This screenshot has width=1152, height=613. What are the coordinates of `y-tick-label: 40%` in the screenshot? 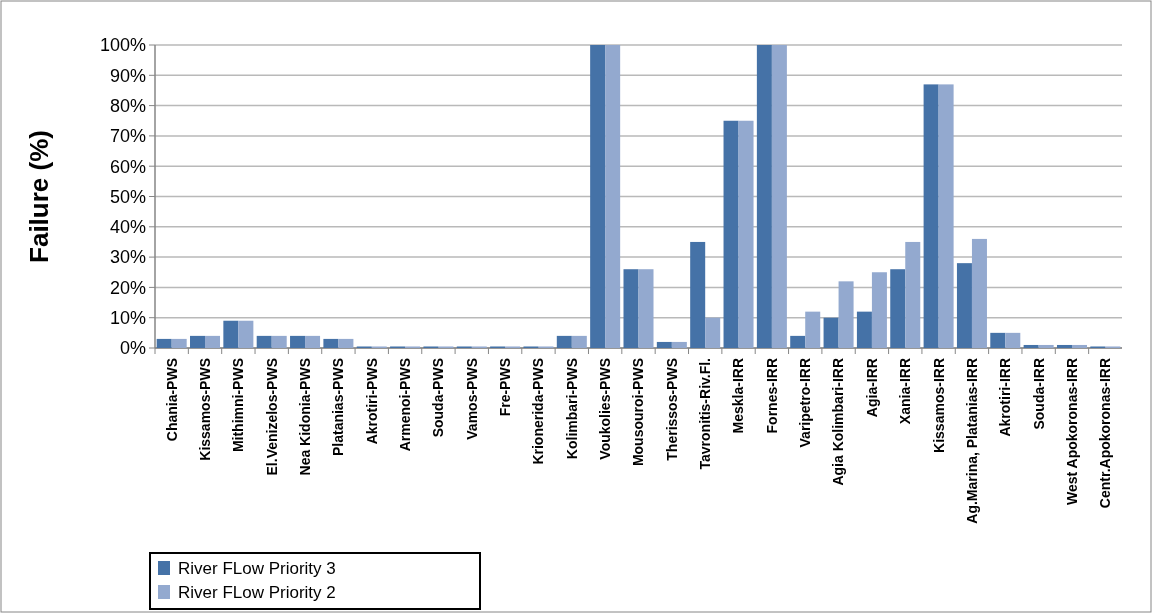 It's located at (127, 227).